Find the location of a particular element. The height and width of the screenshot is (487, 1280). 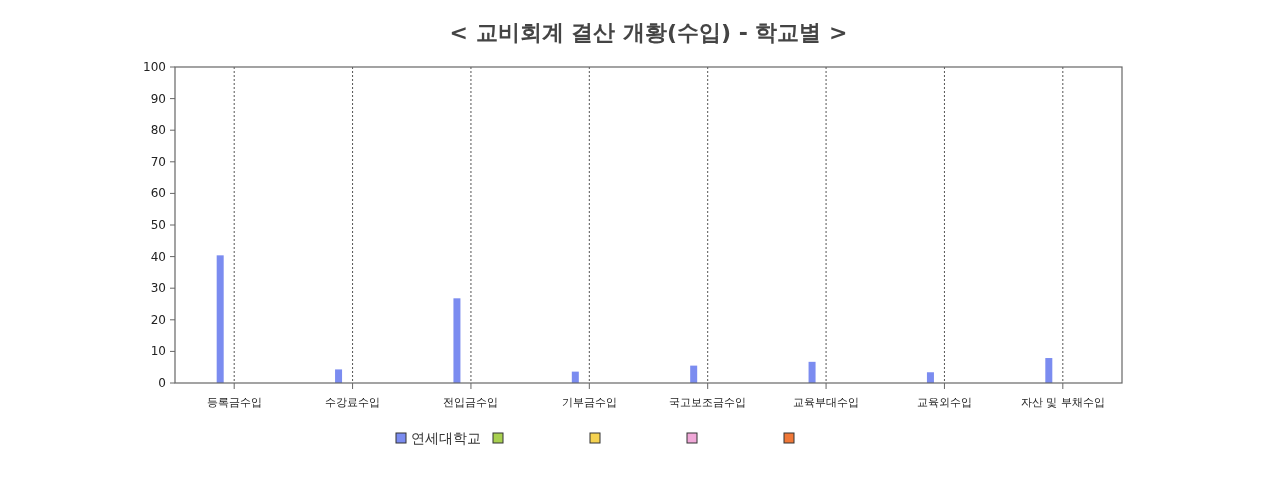

x-tick-label: 등록금수입 is located at coordinates (234, 402).